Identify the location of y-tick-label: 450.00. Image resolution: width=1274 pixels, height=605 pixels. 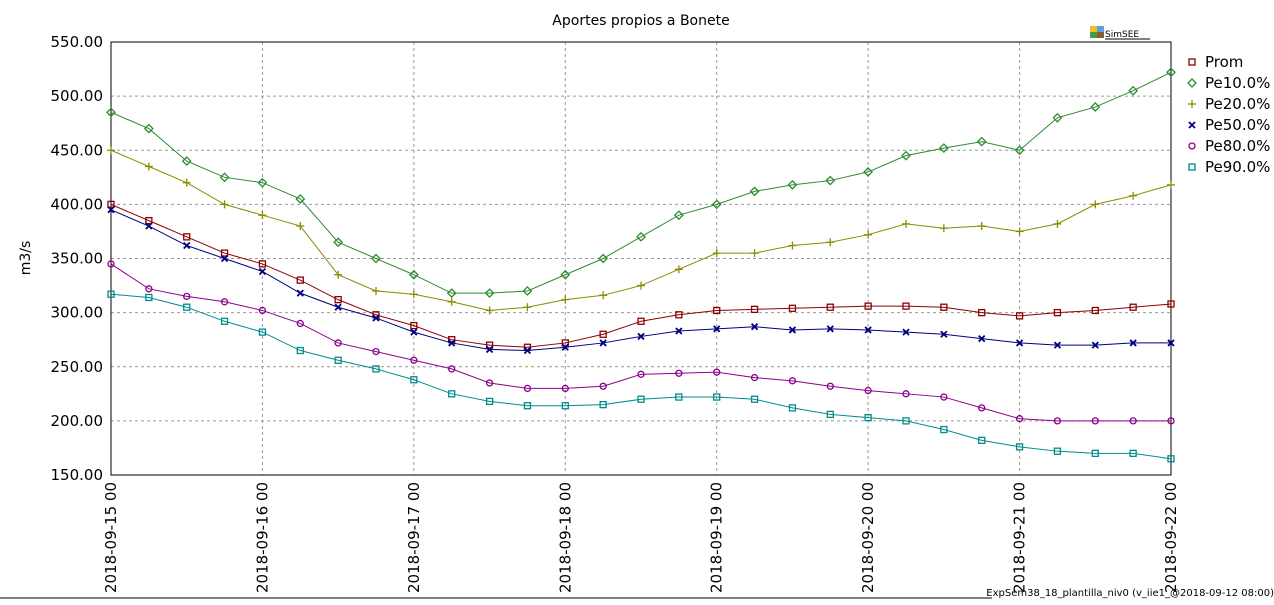
(77, 150).